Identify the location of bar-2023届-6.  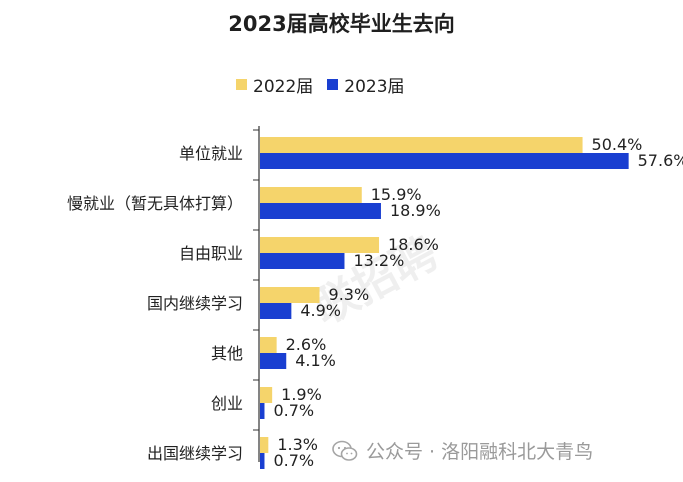
(262, 461).